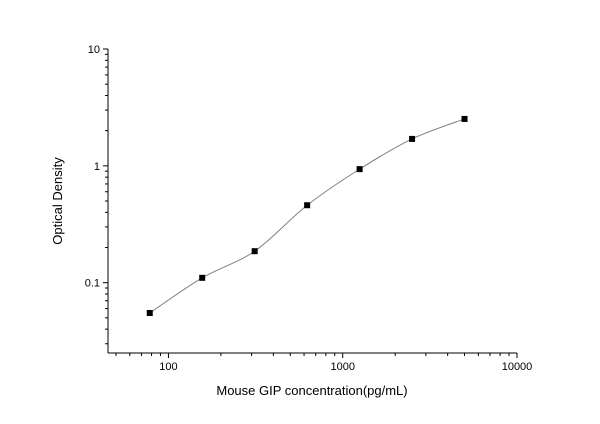 The image size is (600, 424). I want to click on y-tick-label: 1, so click(97, 167).